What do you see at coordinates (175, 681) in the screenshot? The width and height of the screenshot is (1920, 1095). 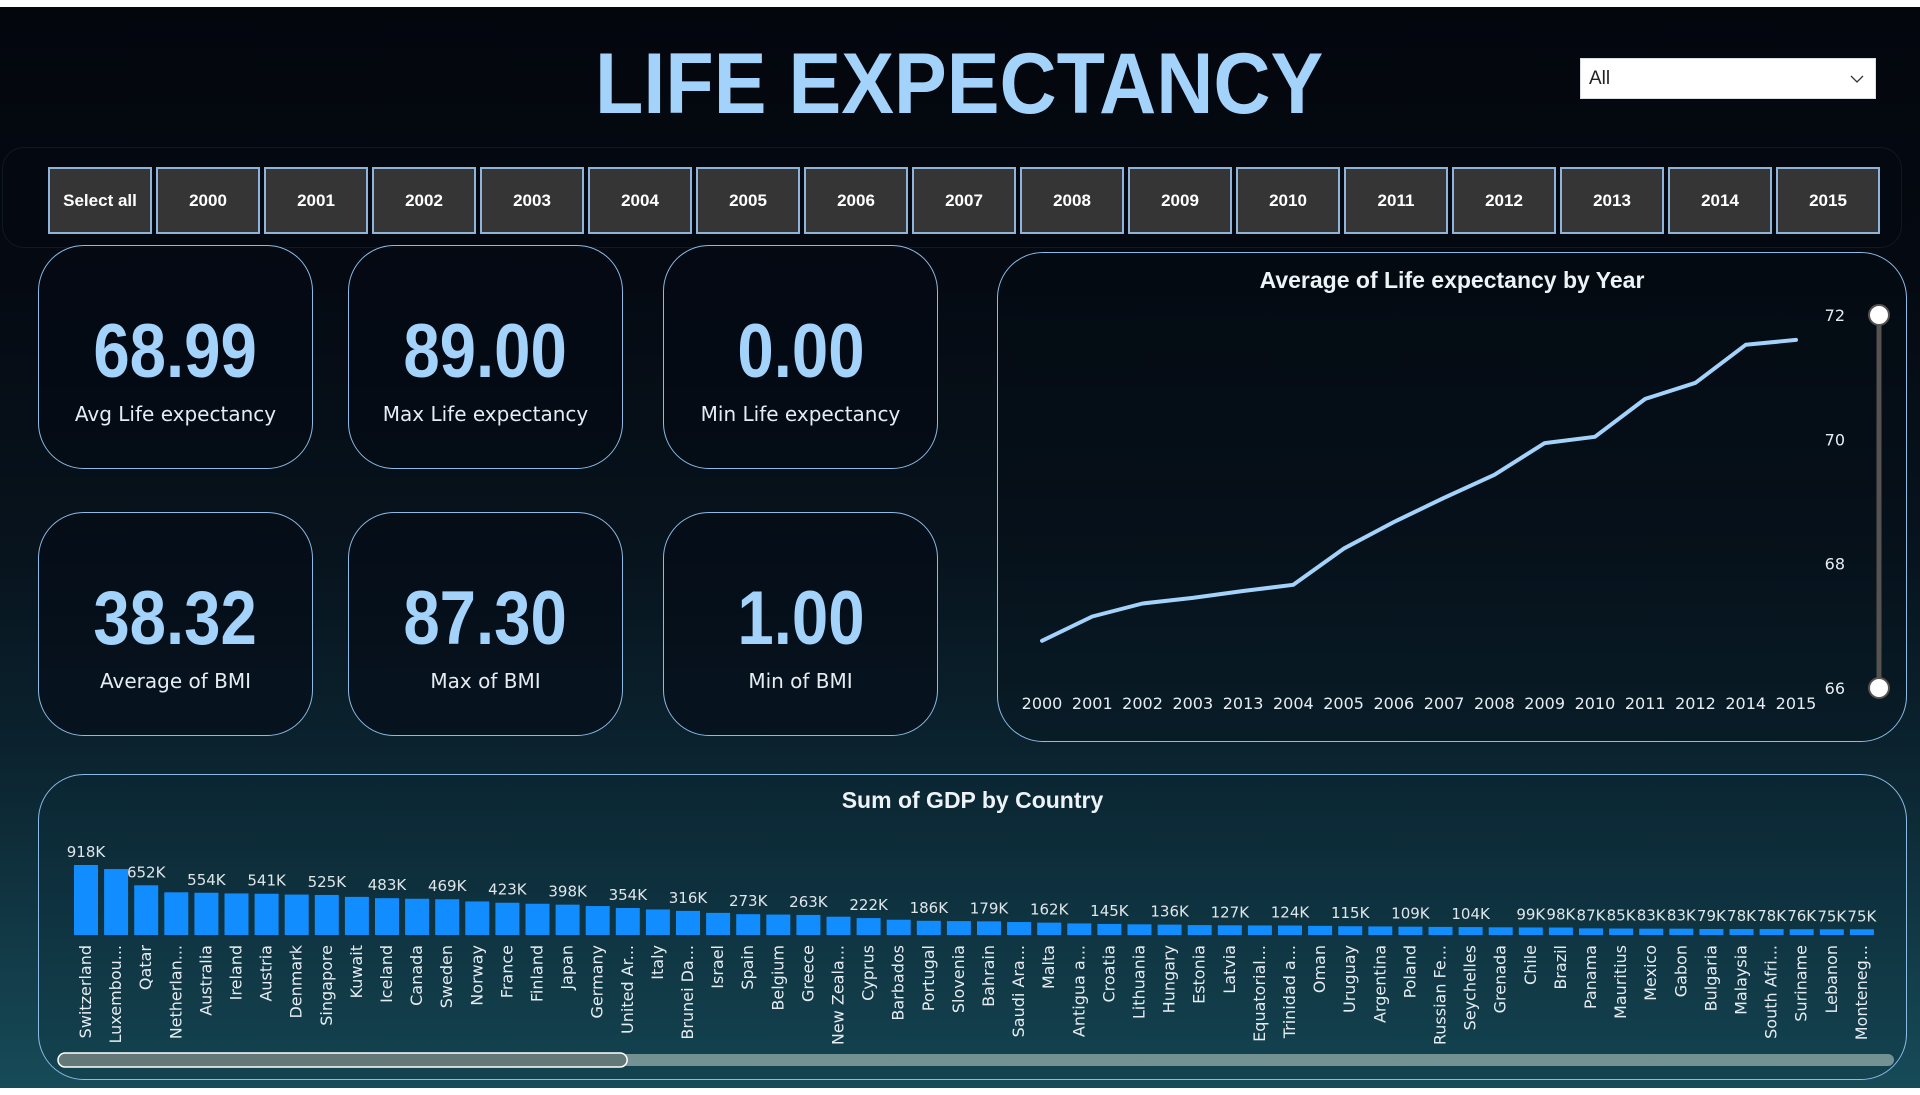 I see `kpi-label: Average of BMI` at bounding box center [175, 681].